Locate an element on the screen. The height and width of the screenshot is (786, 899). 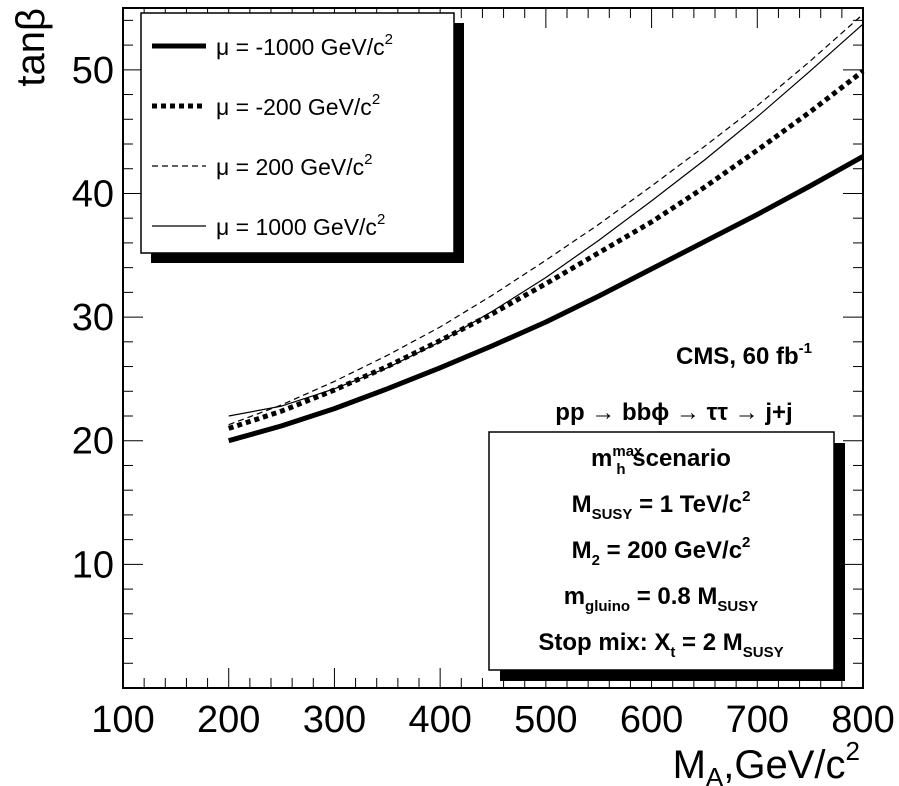
x-axis-title: MA,GeV/c2 is located at coordinates (766, 761).